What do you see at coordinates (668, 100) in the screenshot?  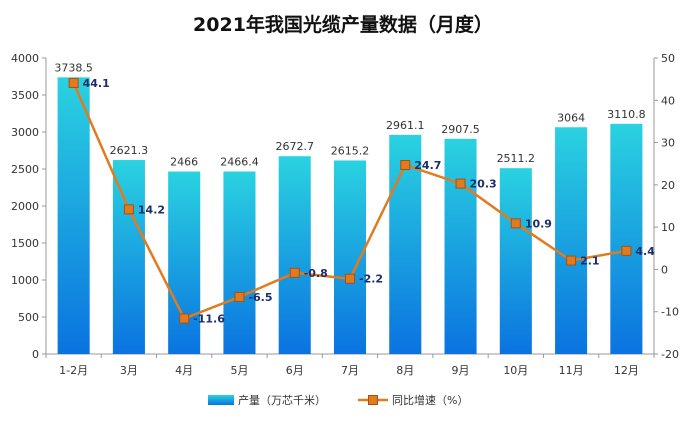 I see `y-right-tick-label: 40` at bounding box center [668, 100].